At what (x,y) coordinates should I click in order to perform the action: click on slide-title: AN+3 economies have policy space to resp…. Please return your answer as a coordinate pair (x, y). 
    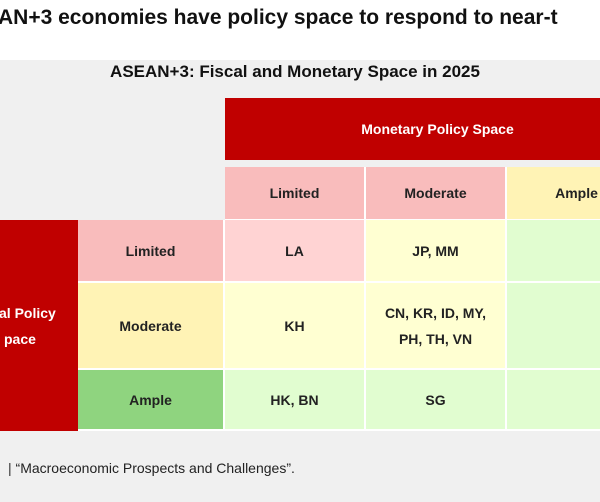
    Looking at the image, I should click on (279, 17).